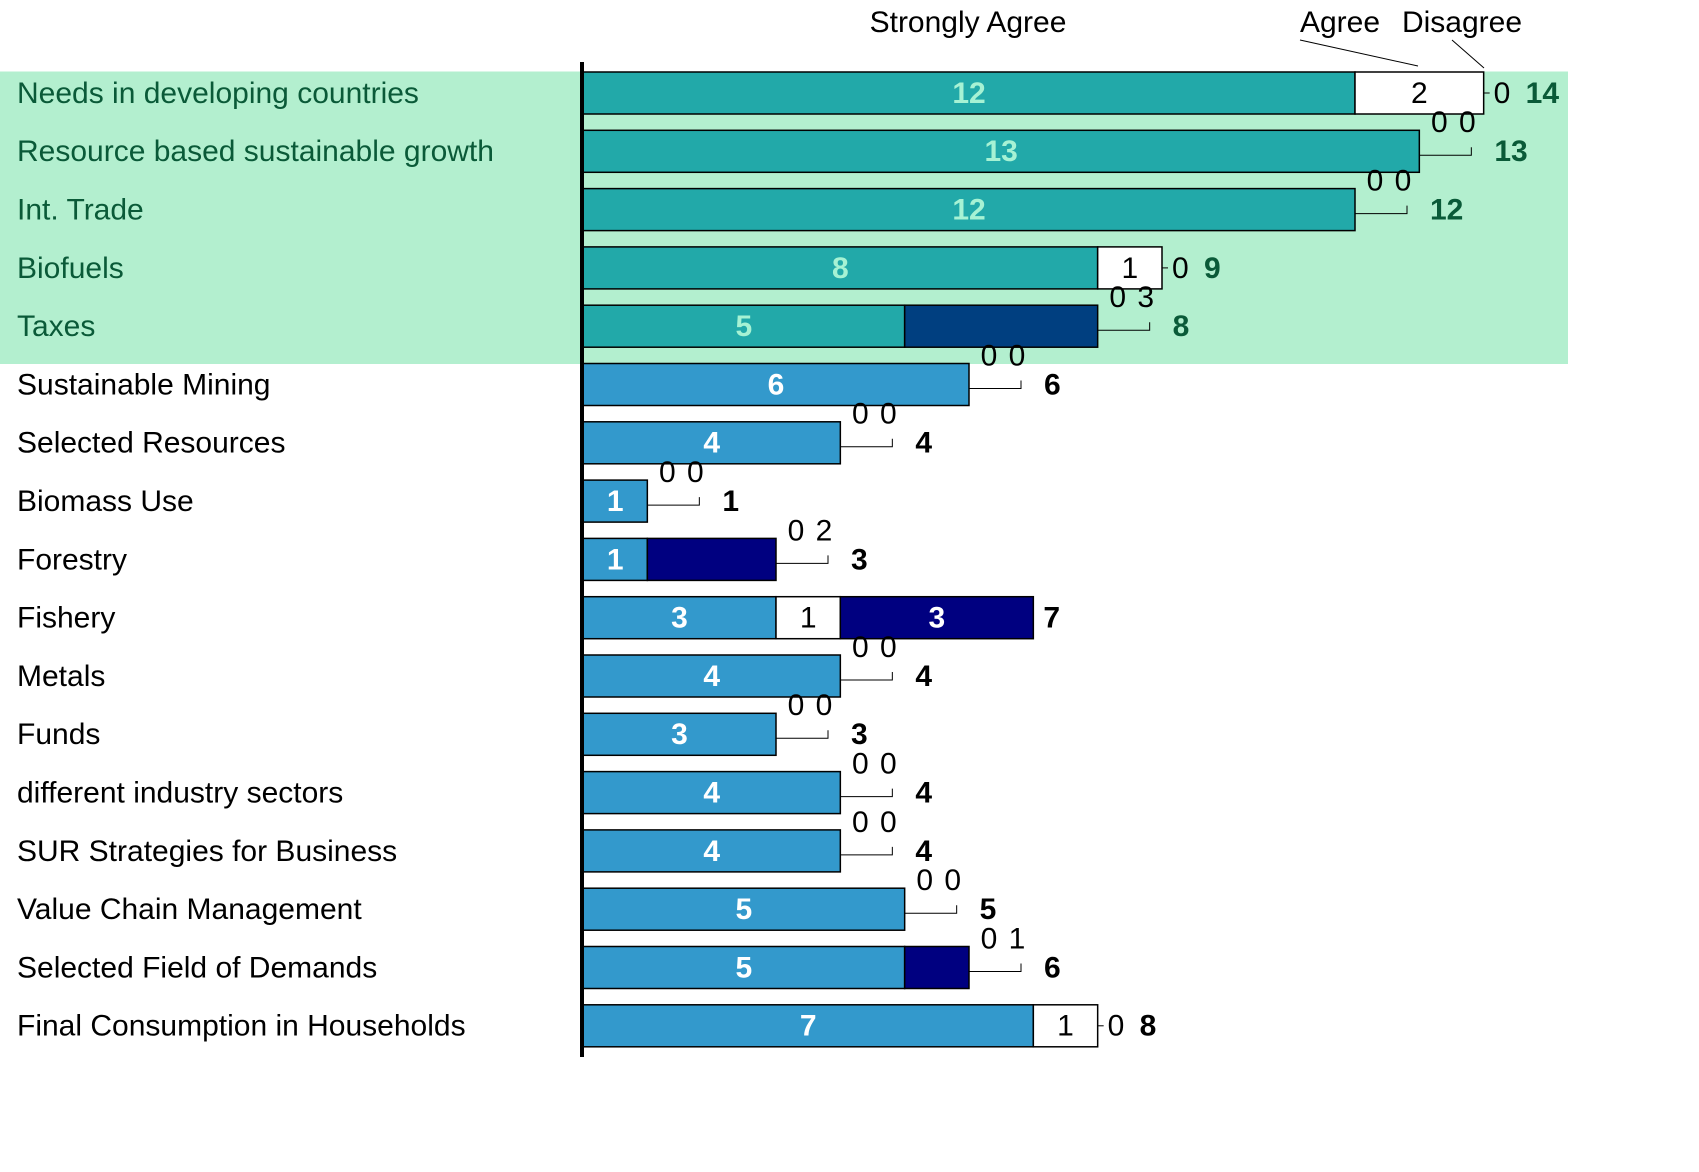 This screenshot has width=1699, height=1172. I want to click on legend-label: Strongly Agree, so click(968, 22).